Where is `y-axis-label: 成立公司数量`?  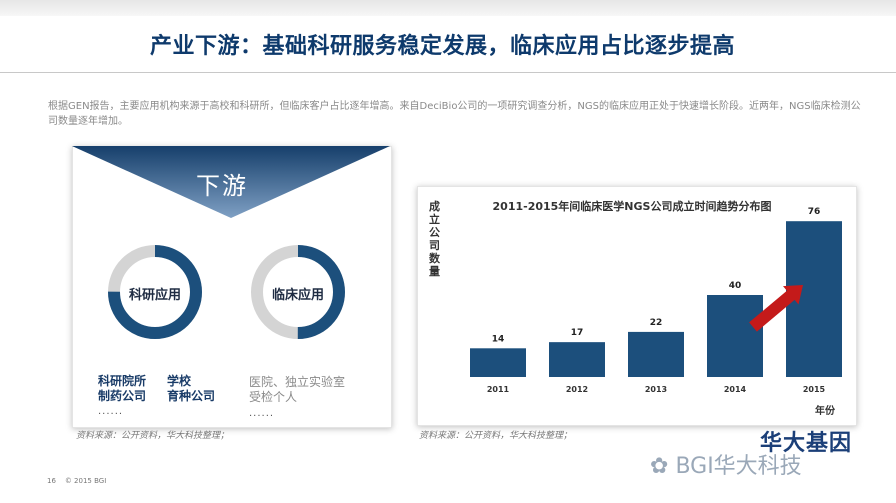 y-axis-label: 成立公司数量 is located at coordinates (435, 238).